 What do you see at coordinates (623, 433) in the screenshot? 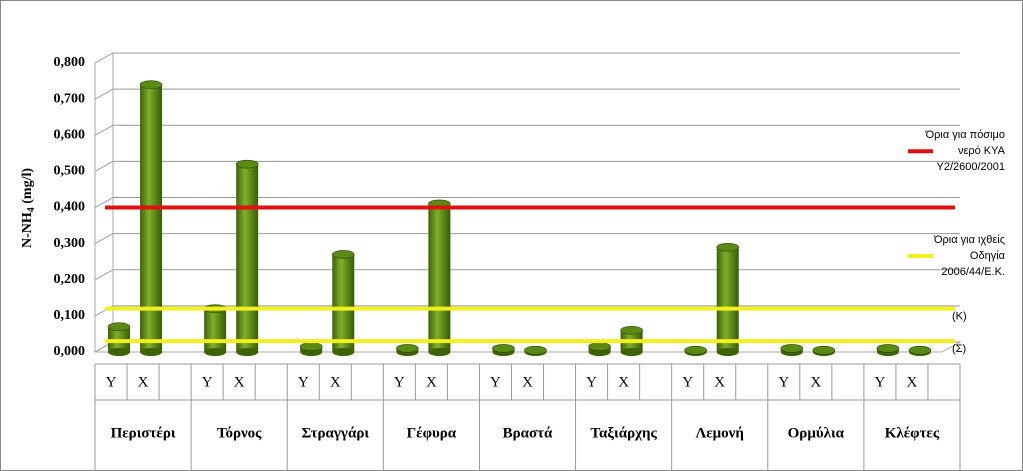
I see `x-category-label: Ταξιάρχης` at bounding box center [623, 433].